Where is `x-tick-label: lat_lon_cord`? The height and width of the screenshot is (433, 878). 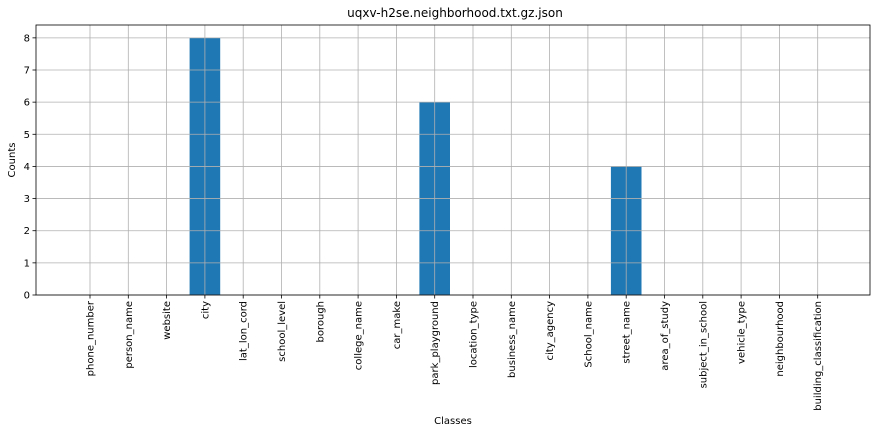
x-tick-label: lat_lon_cord is located at coordinates (244, 331).